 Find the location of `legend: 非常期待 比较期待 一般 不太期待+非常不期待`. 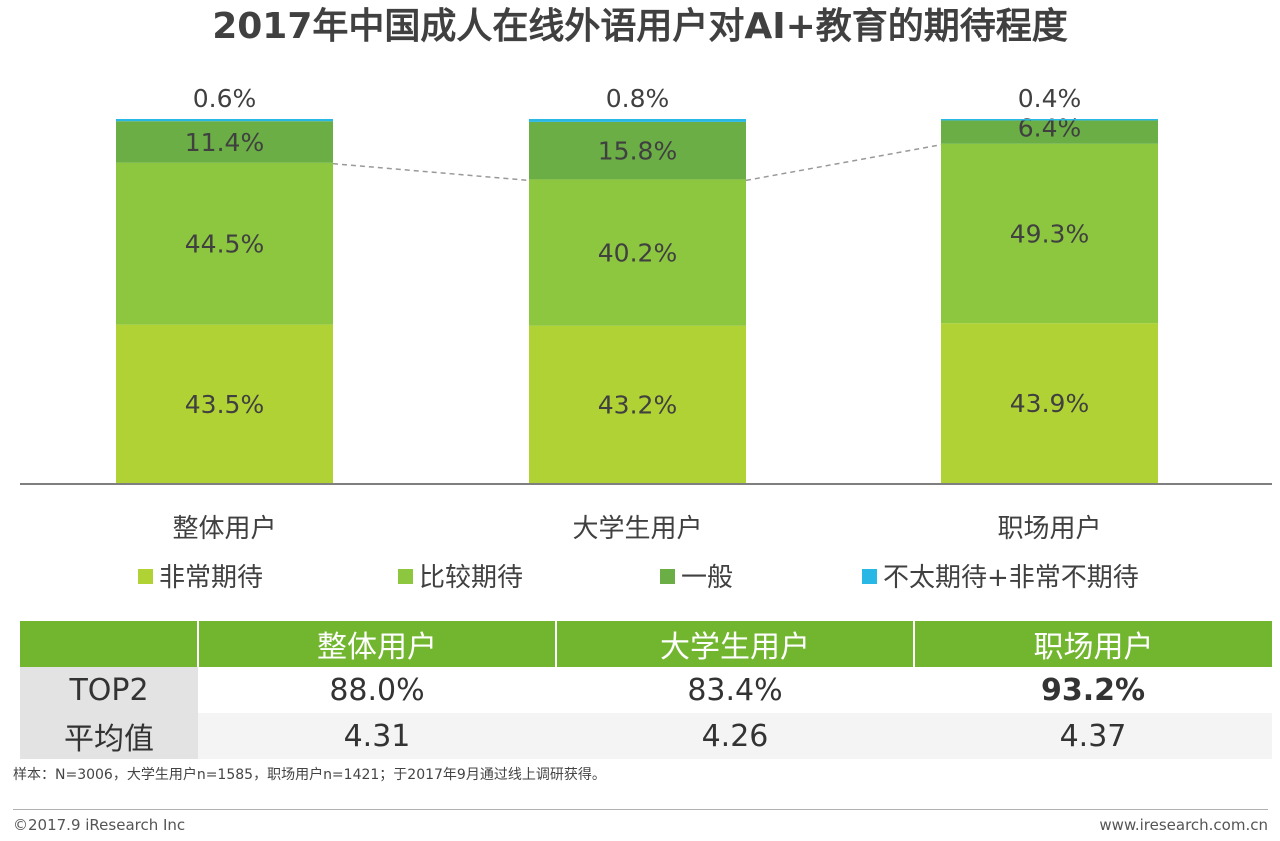

legend: 非常期待 比较期待 一般 不太期待+非常不期待 is located at coordinates (640, 578).